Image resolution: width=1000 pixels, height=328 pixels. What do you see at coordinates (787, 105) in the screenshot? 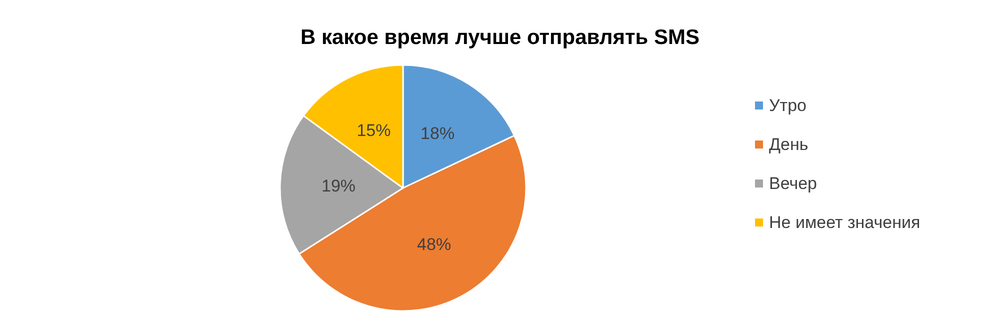
I see `legend-label: Утро` at bounding box center [787, 105].